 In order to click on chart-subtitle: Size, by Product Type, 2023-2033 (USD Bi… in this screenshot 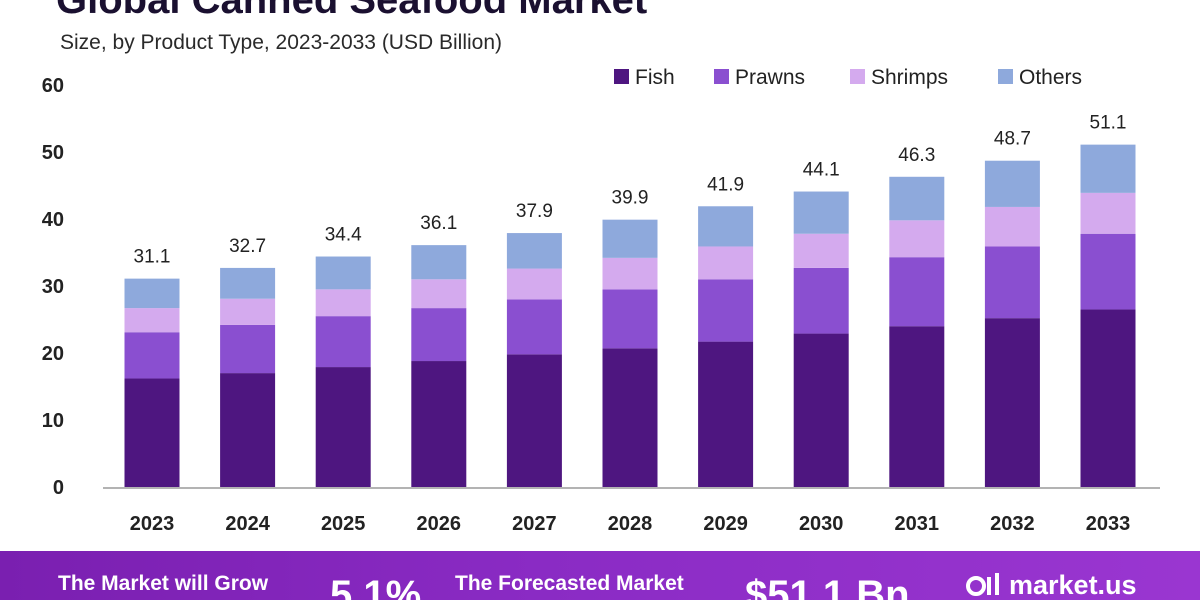, I will do `click(281, 42)`.